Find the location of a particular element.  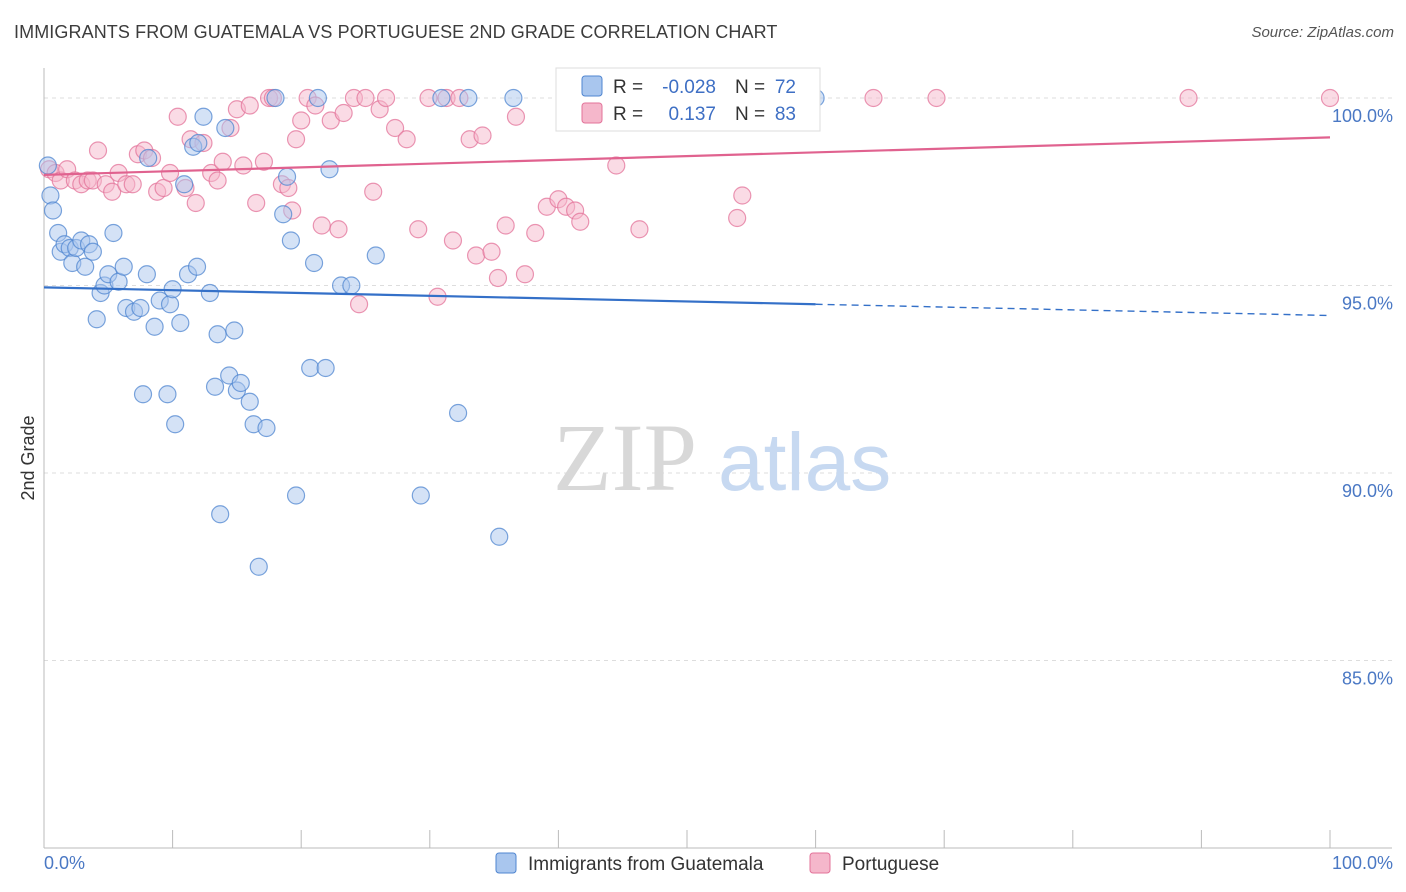

legend-r-label-blue: R = is located at coordinates (628, 87).